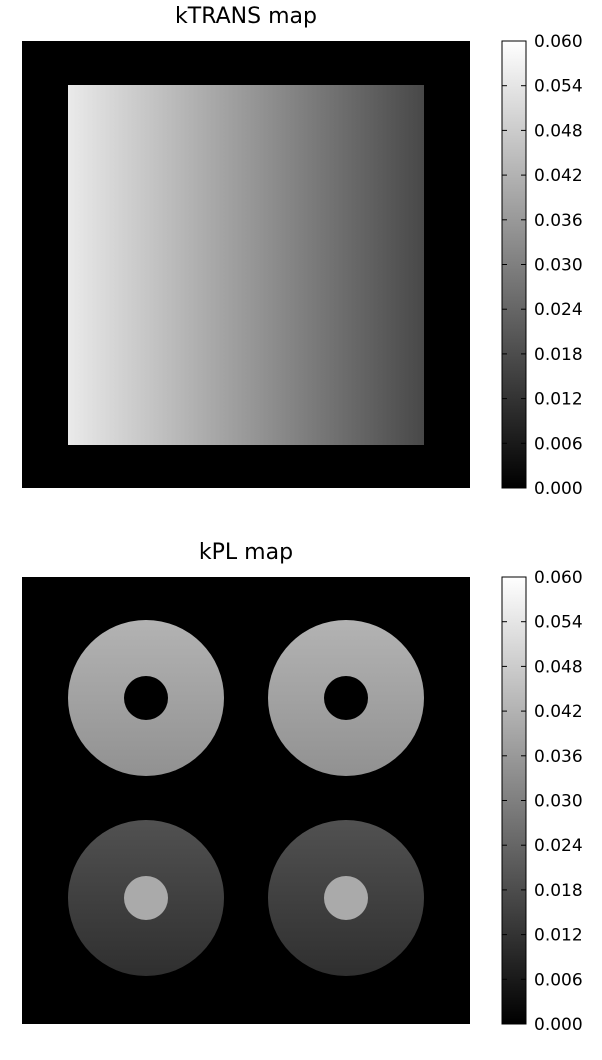 The height and width of the screenshot is (1060, 602). I want to click on ring-core-top-left, so click(146, 698).